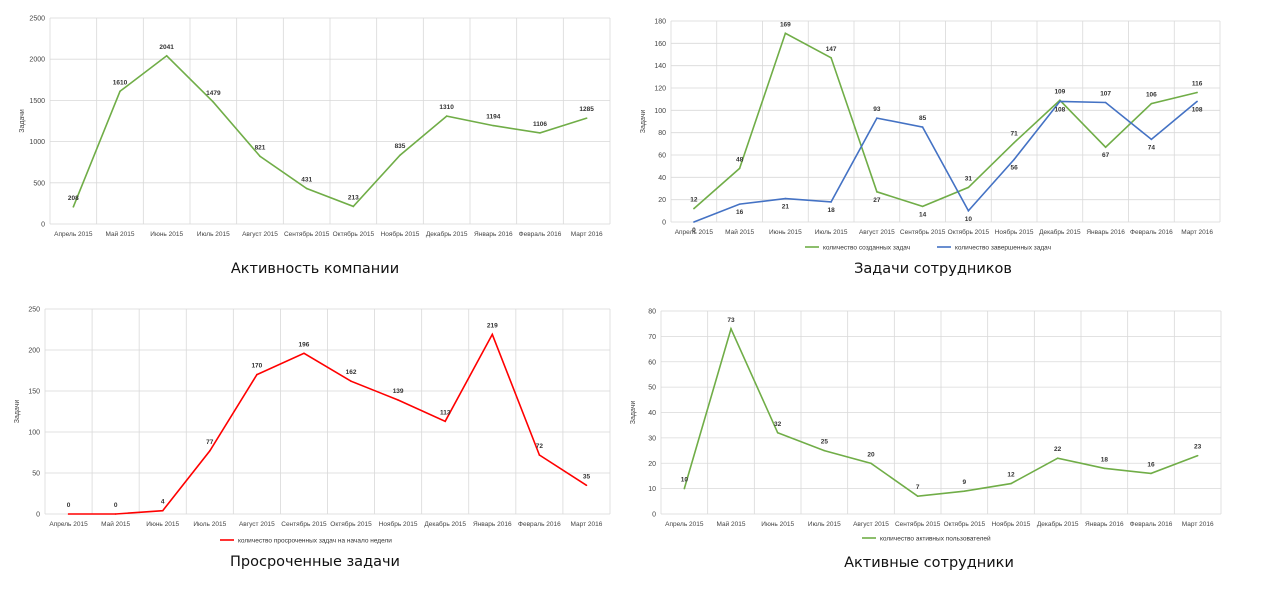 Image resolution: width=1267 pixels, height=603 pixels. I want to click on data-label: 431, so click(306, 179).